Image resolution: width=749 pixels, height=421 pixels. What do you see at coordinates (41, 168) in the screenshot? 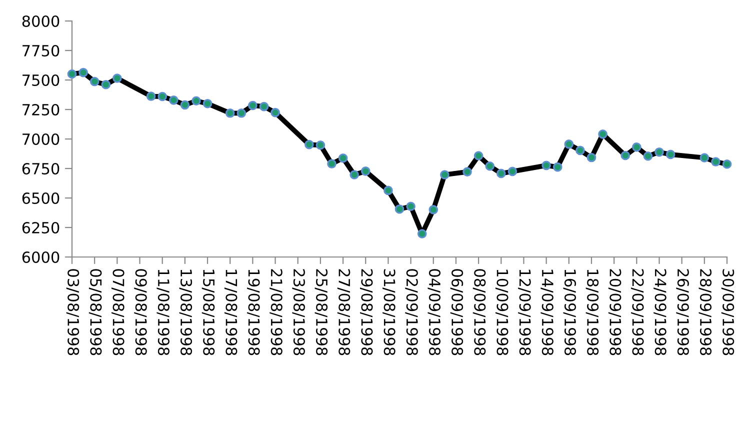
I see `y-tick-label: 6750` at bounding box center [41, 168].